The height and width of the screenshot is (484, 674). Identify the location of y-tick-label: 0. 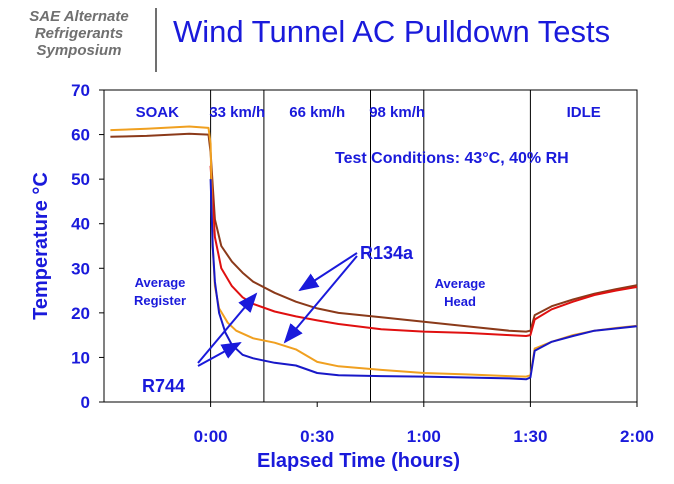
(85, 402).